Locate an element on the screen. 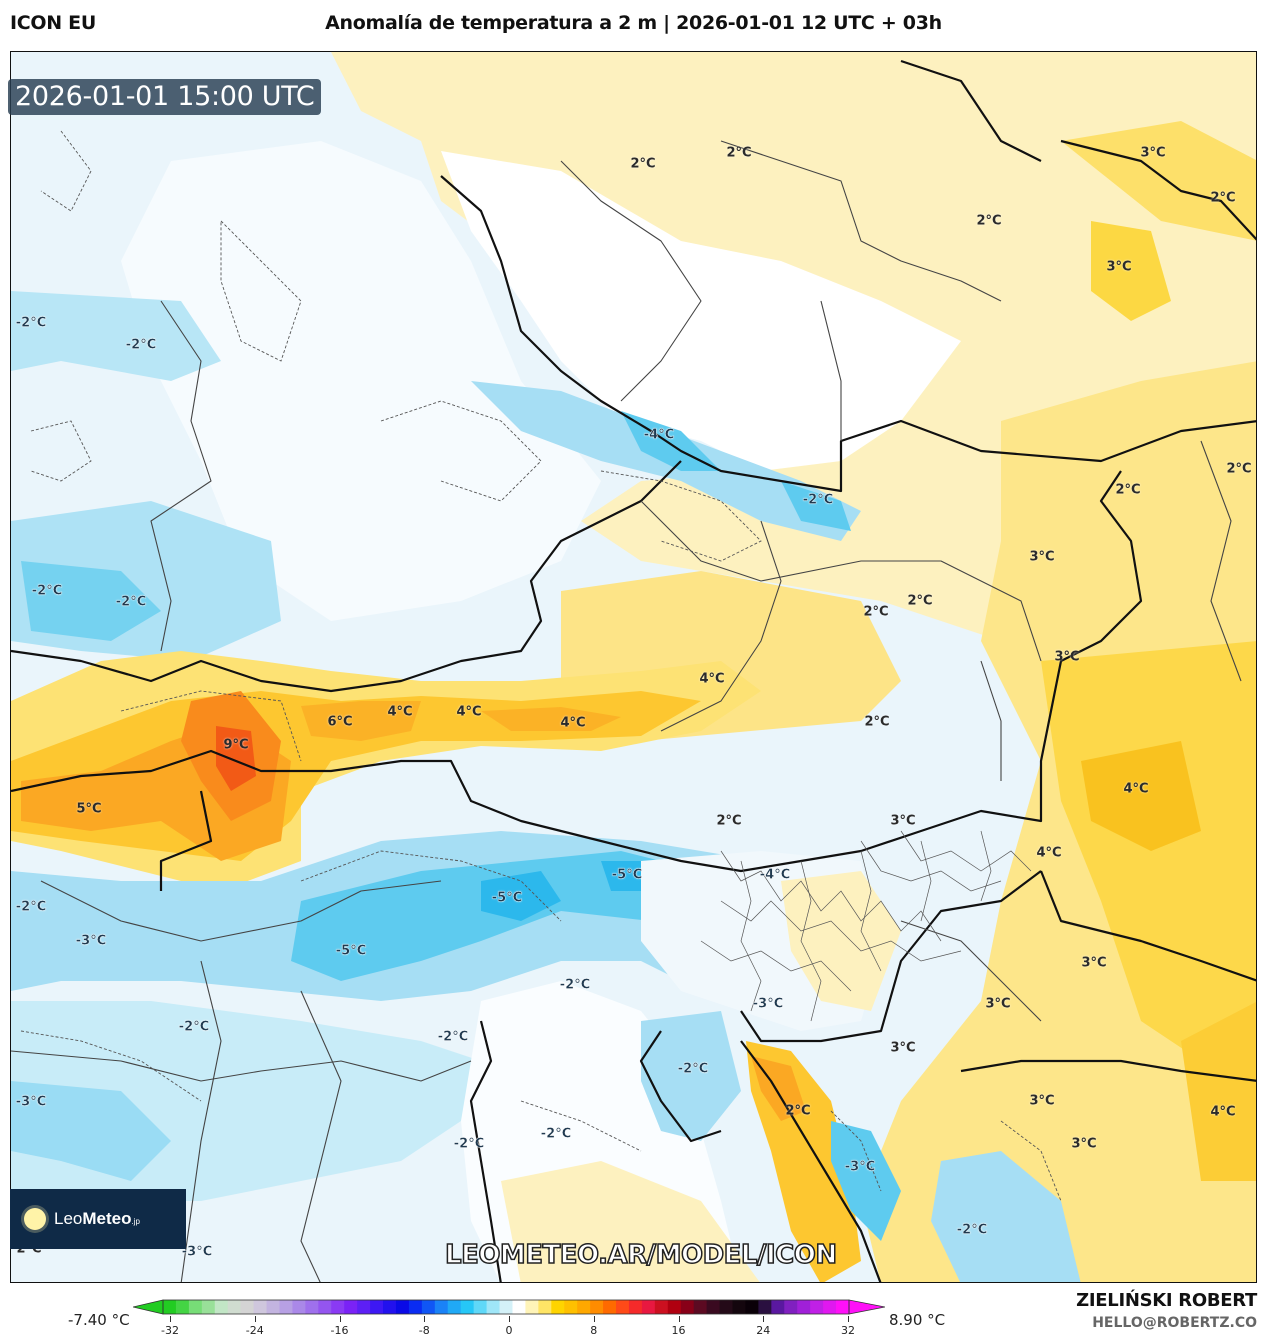  colorbar-max-arrow is located at coordinates (866, 1307).